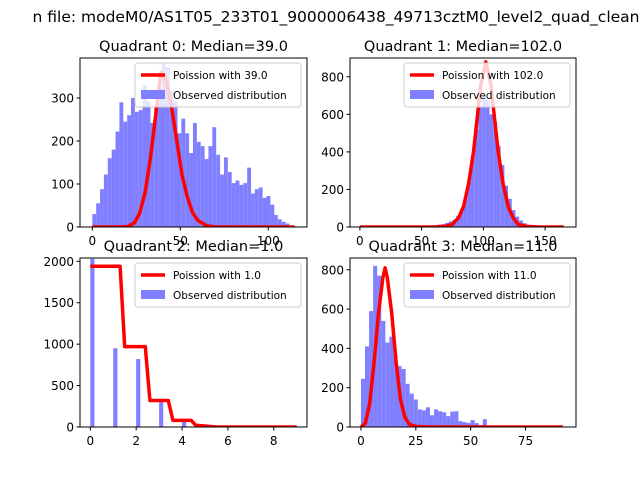 The image size is (640, 480). Describe the element at coordinates (489, 276) in the screenshot. I see `legend-label-poisson: Poission with 11.0` at that location.